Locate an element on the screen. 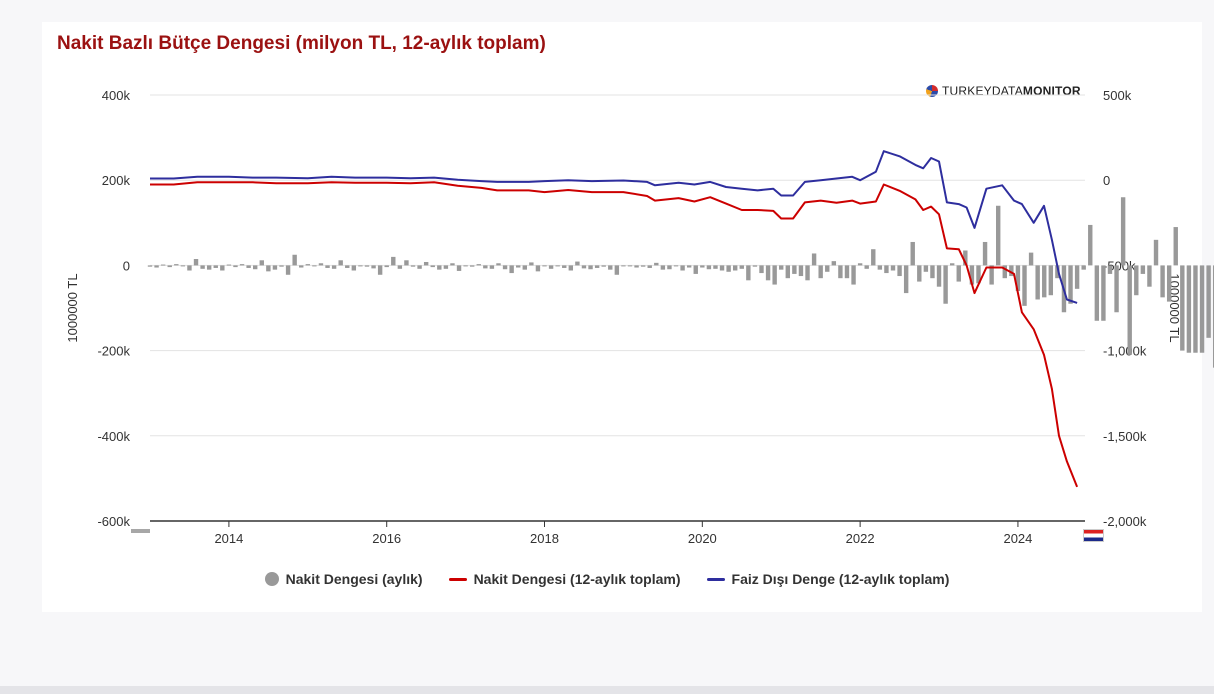 This screenshot has width=1214, height=694. right-tick-label: 500k is located at coordinates (1117, 95).